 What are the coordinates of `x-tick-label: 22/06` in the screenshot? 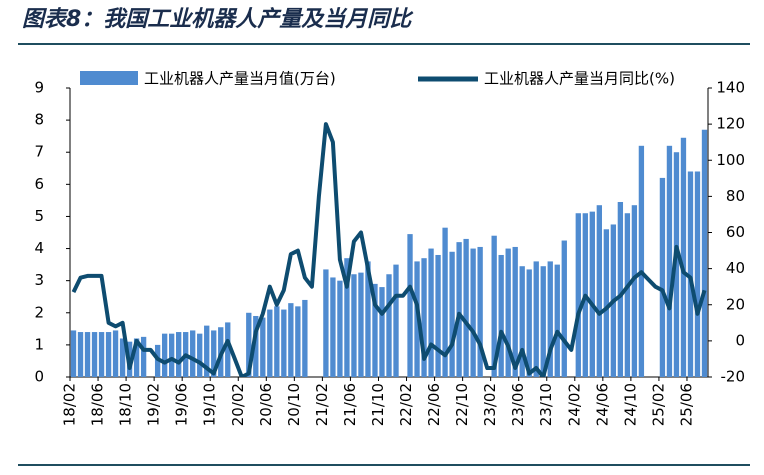 It's located at (434, 404).